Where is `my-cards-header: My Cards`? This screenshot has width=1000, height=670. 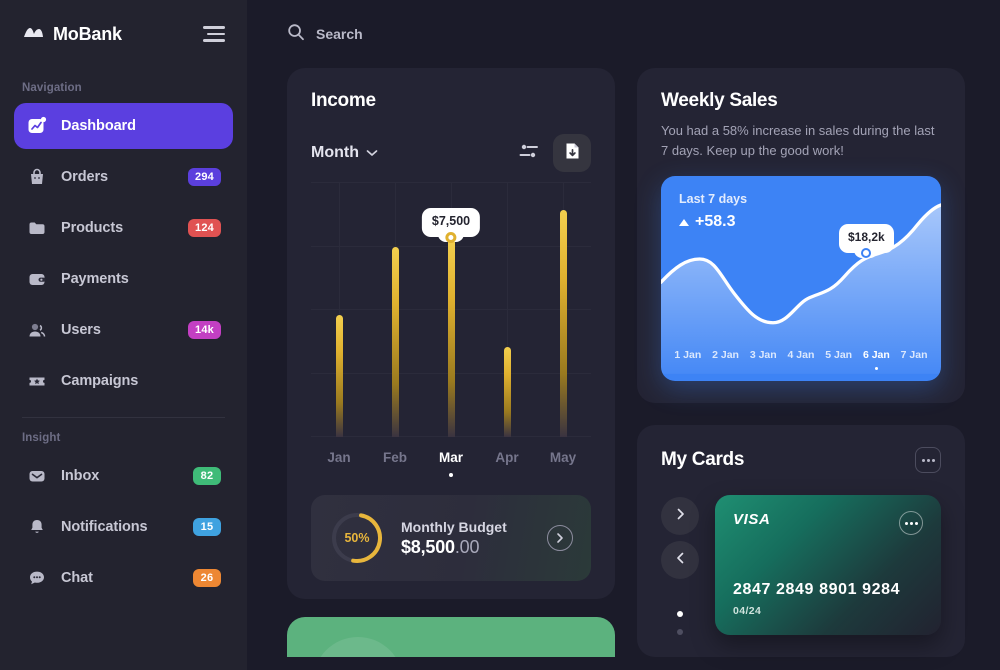
my-cards-header: My Cards is located at coordinates (801, 460).